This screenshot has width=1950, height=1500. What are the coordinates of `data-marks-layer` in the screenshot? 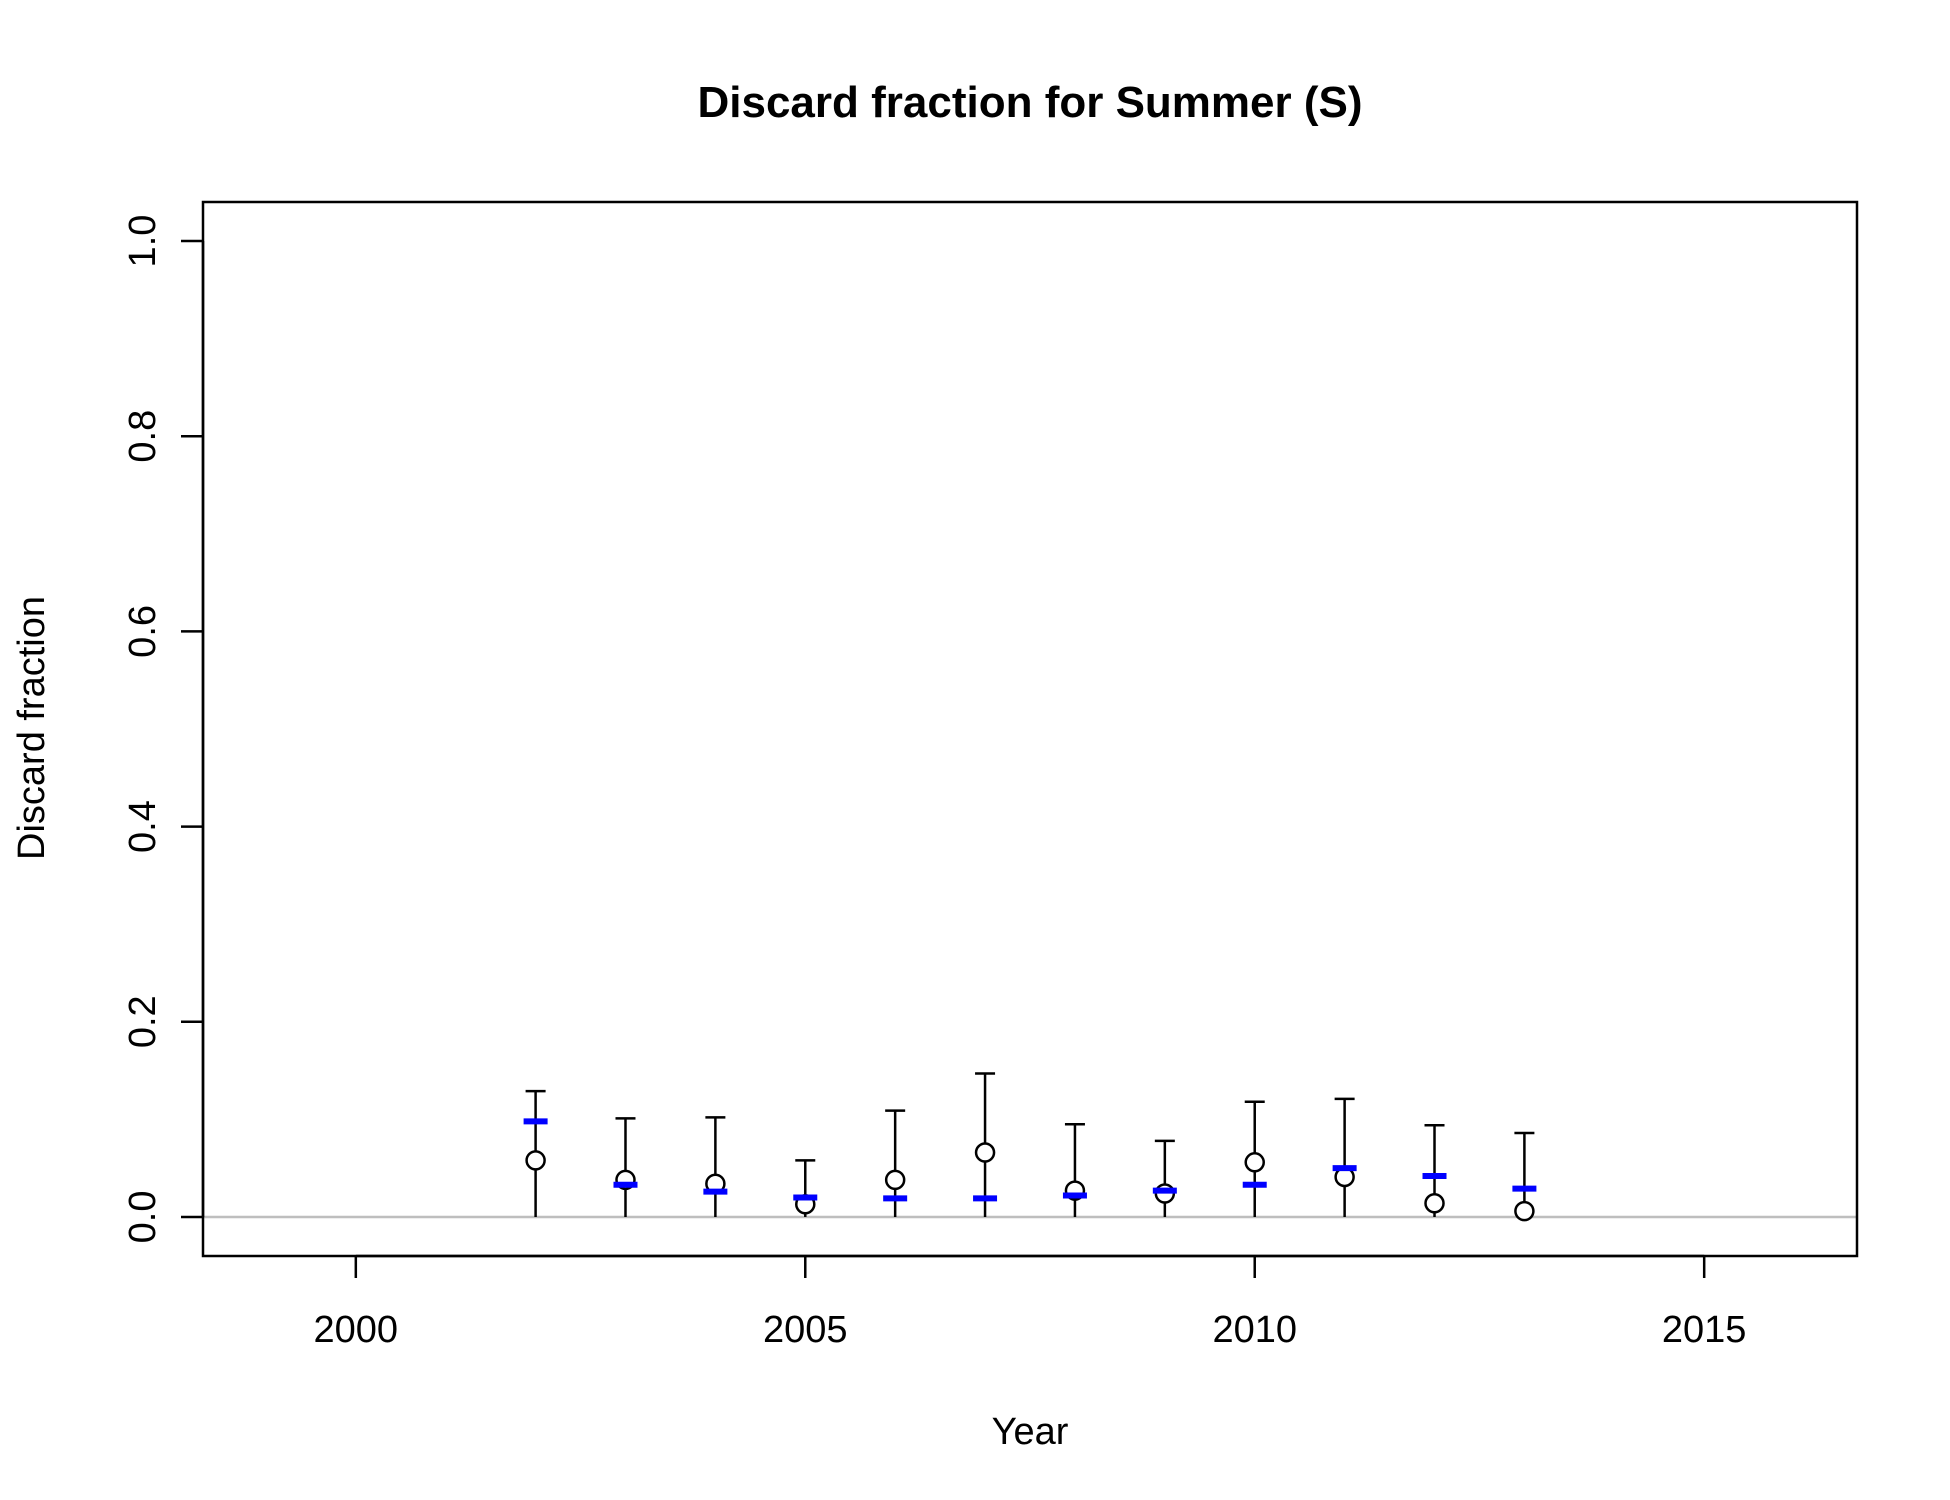 It's located at (1030, 1147).